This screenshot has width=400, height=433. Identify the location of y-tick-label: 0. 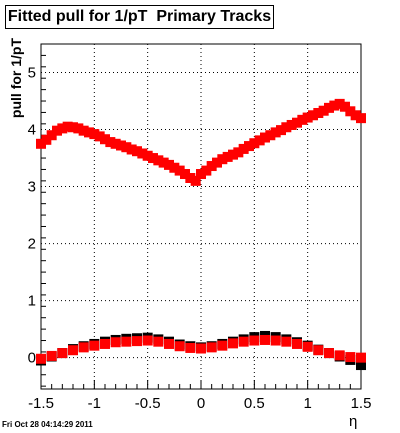
(32, 358).